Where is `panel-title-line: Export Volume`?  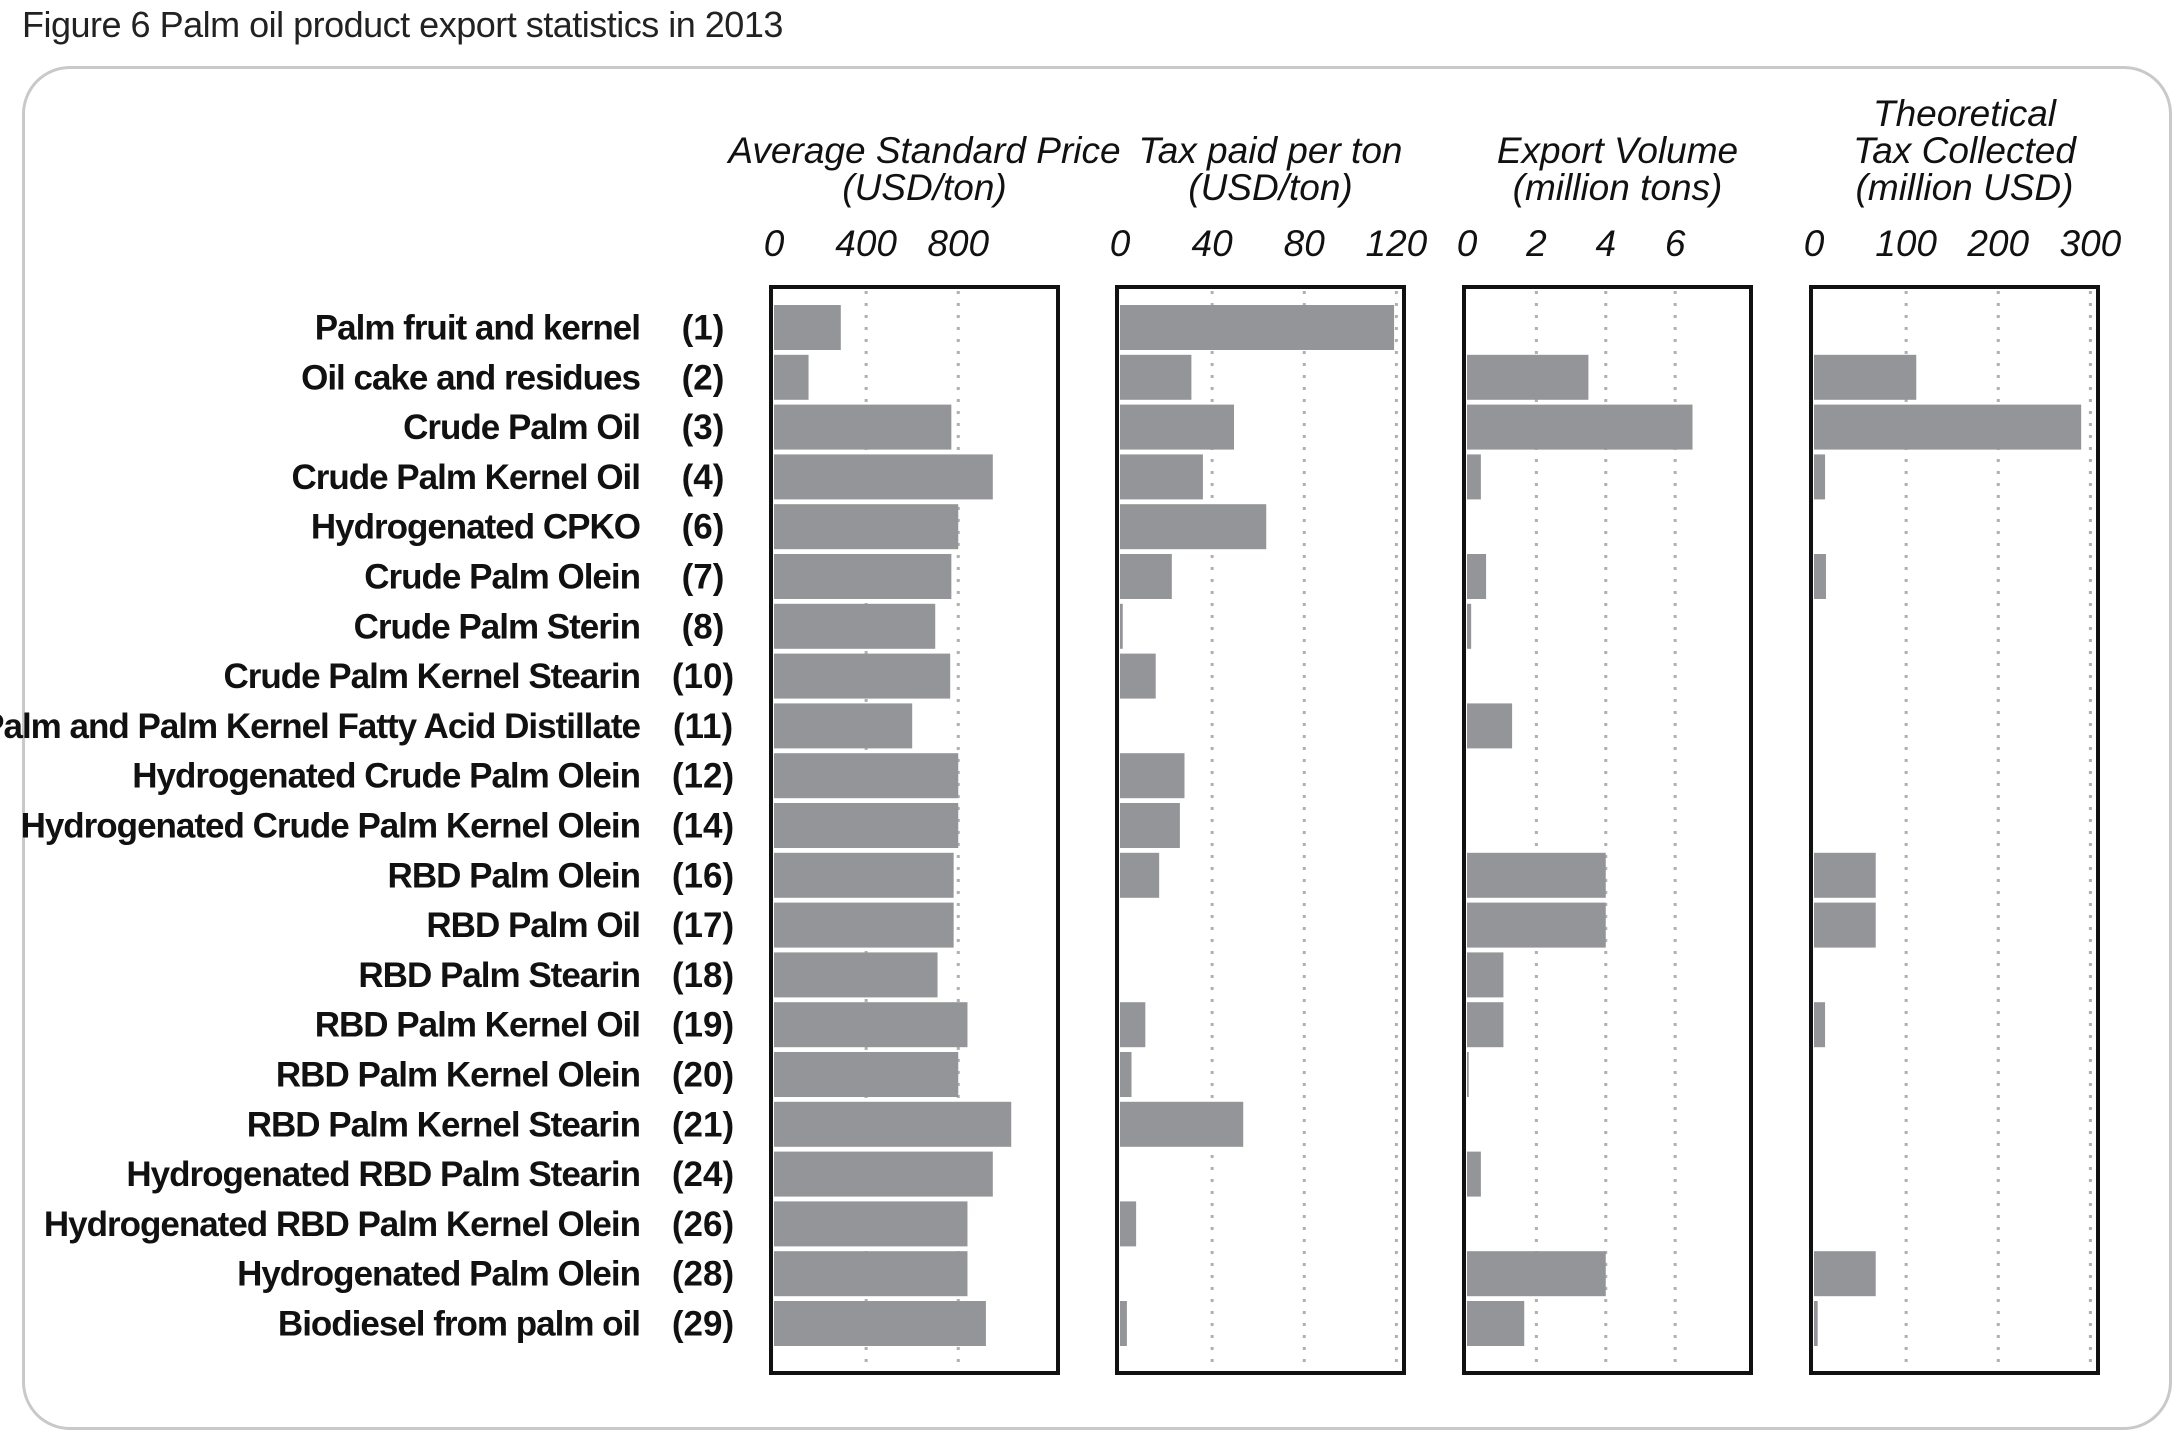 panel-title-line: Export Volume is located at coordinates (1617, 150).